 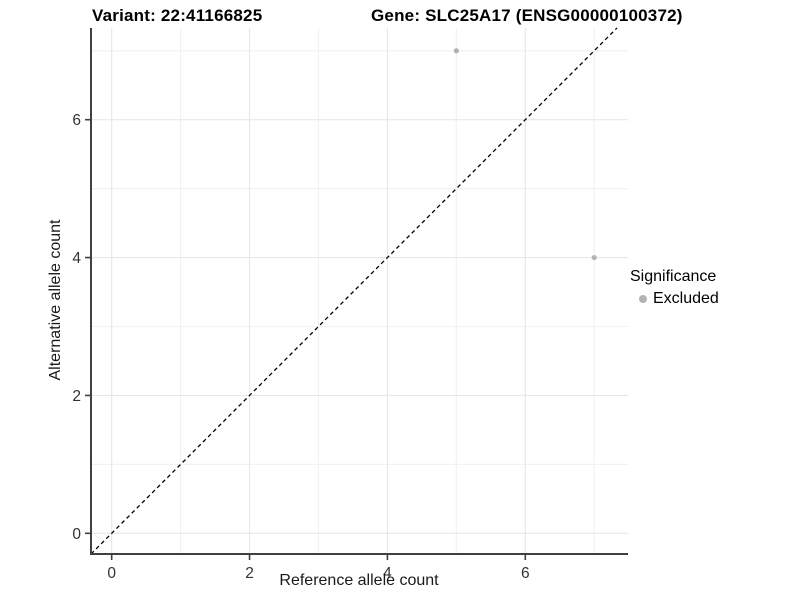 What do you see at coordinates (76, 534) in the screenshot?
I see `y-tick-label: 0` at bounding box center [76, 534].